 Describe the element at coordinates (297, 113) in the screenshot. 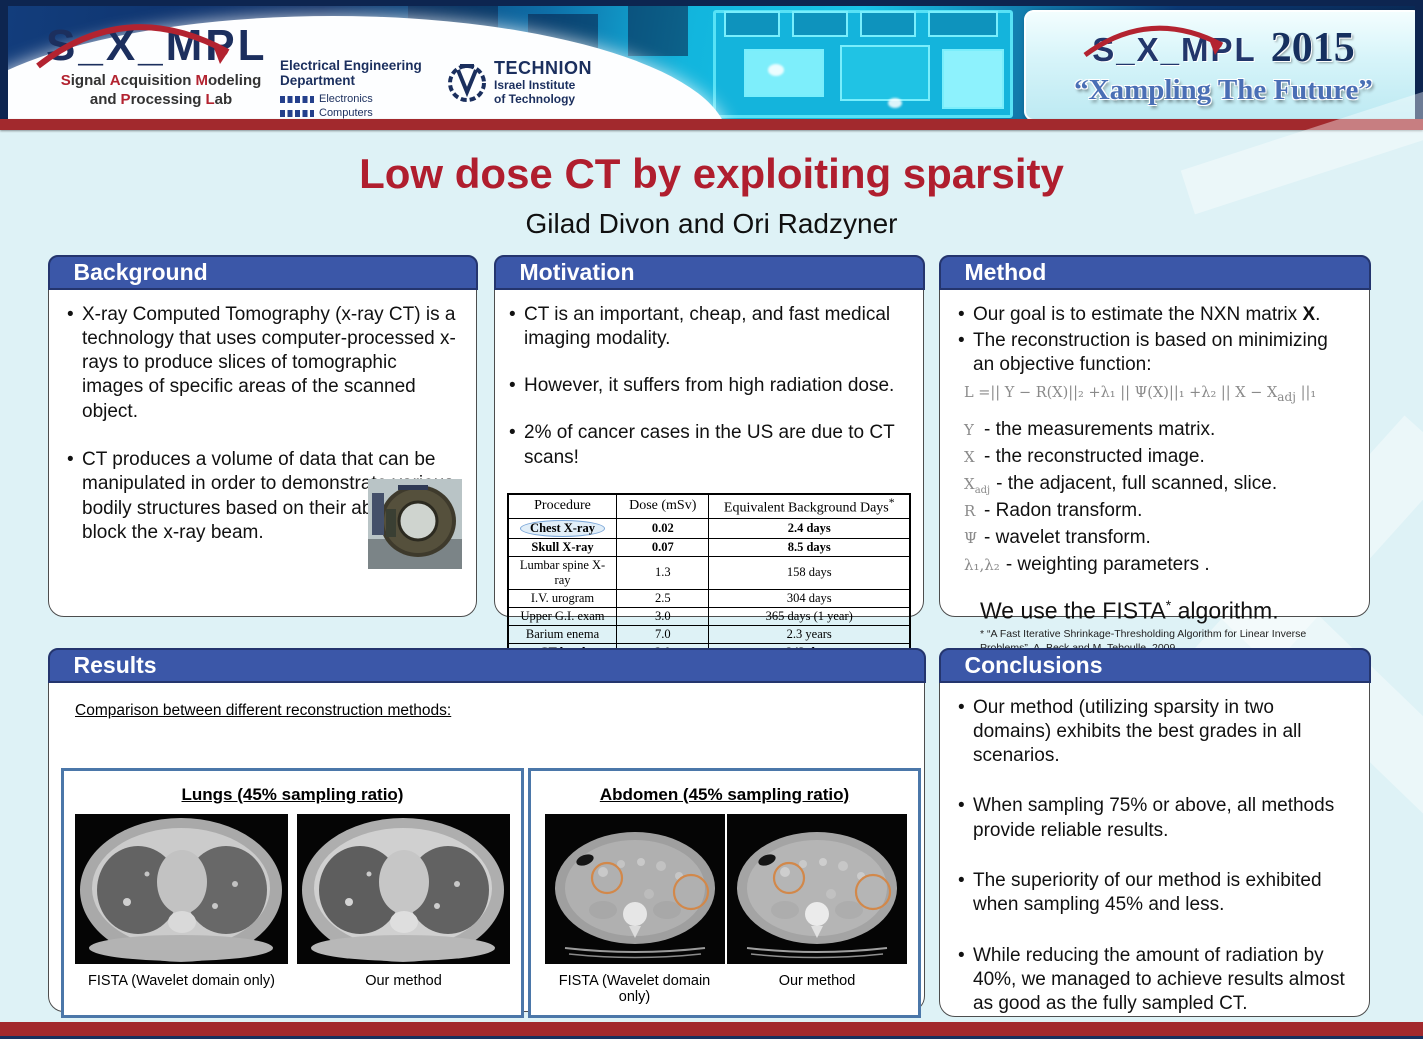

I see `squares-icon` at that location.